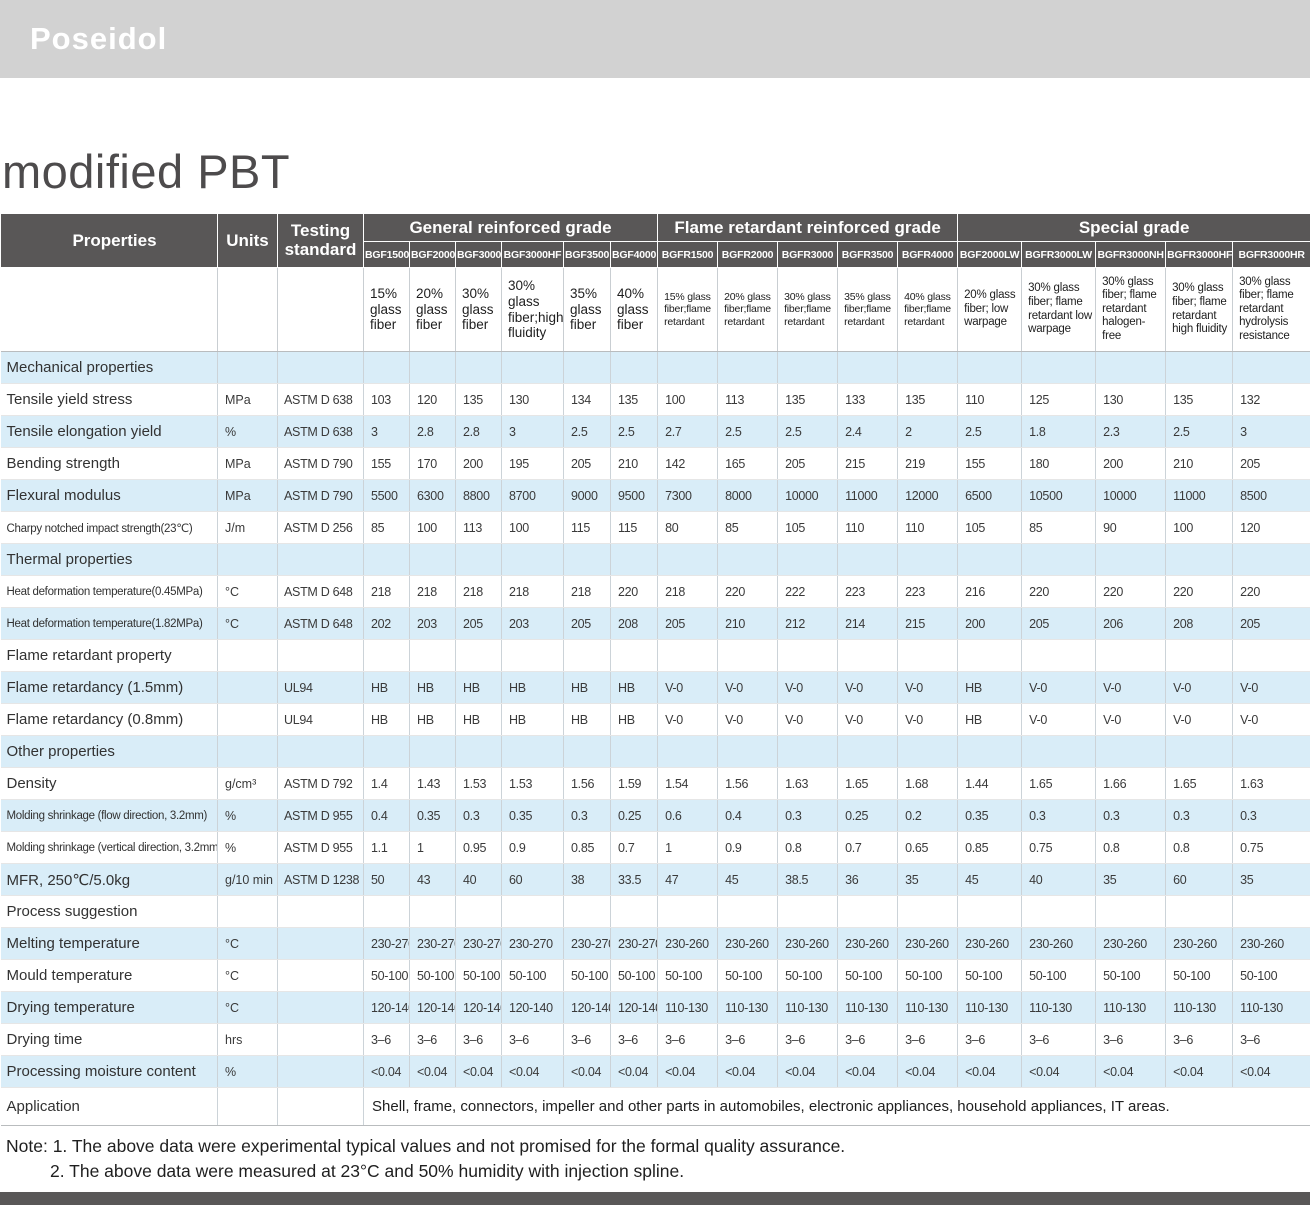 Image resolution: width=1310 pixels, height=1205 pixels. I want to click on description-empty-cell, so click(320, 309).